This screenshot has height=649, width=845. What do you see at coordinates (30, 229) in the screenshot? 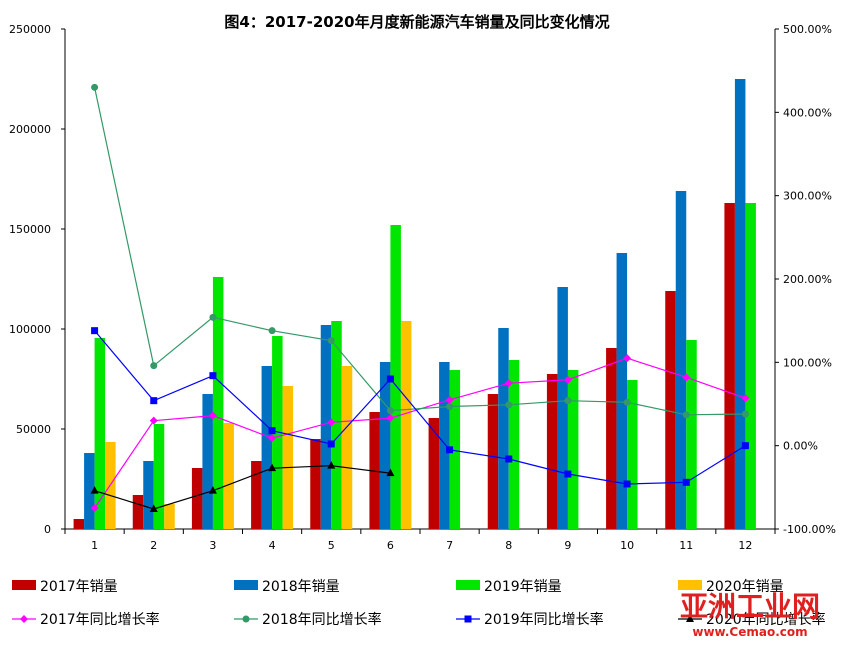
I see `y-left-tick-label: 150000` at bounding box center [30, 229].